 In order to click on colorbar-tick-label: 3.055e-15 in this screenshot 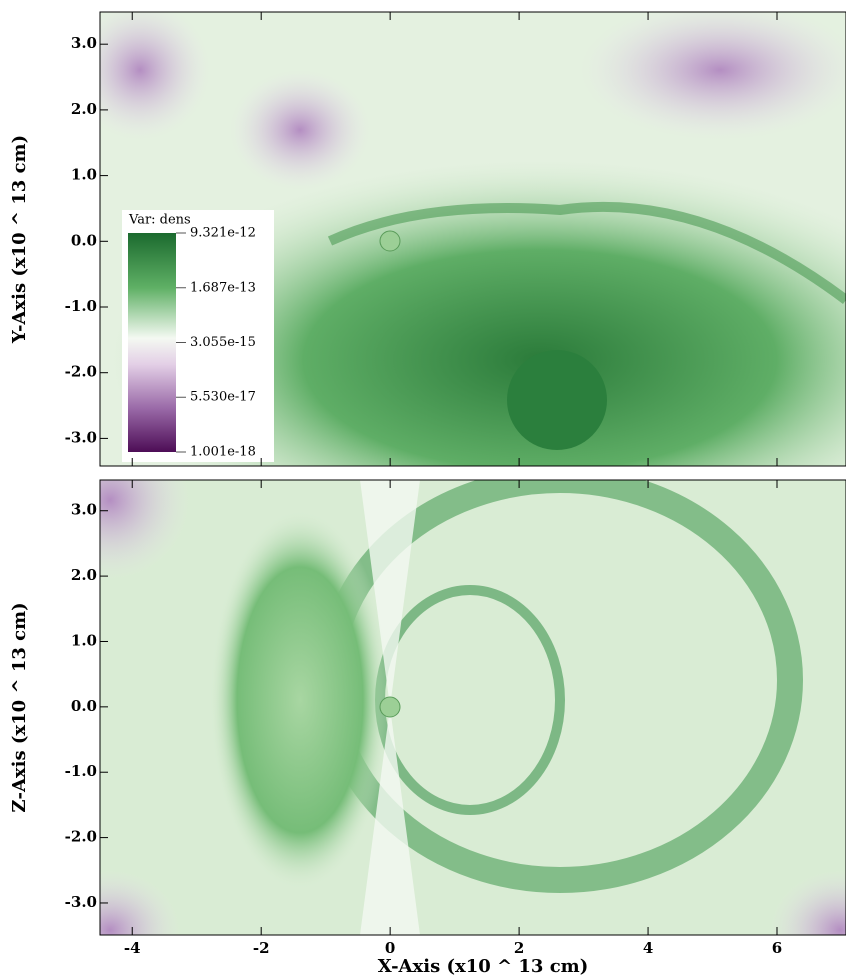, I will do `click(223, 342)`.